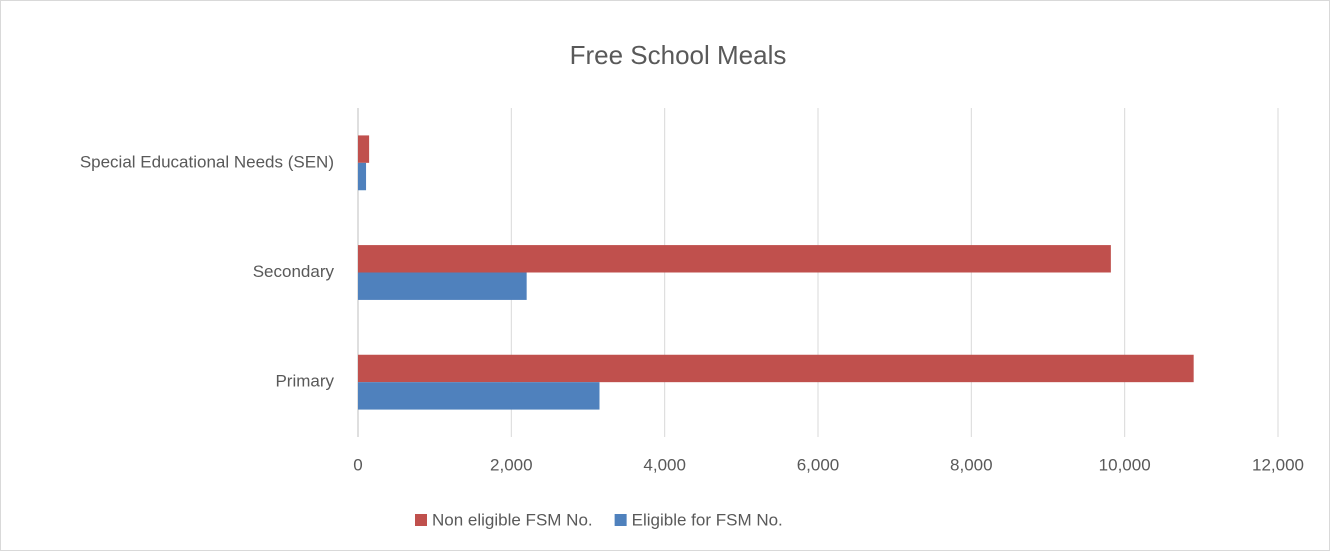 This screenshot has height=551, width=1330. I want to click on chart-title: Free School Meals, so click(678, 55).